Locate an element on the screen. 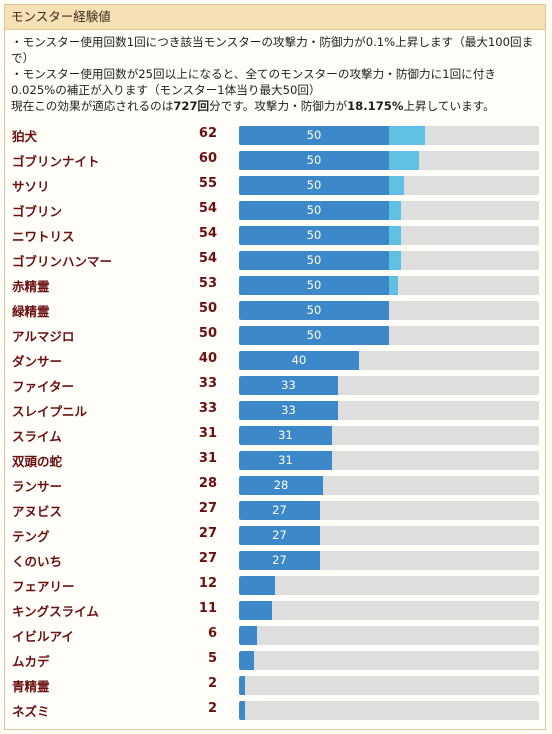 The height and width of the screenshot is (734, 552). monster-name: テング is located at coordinates (31, 536).